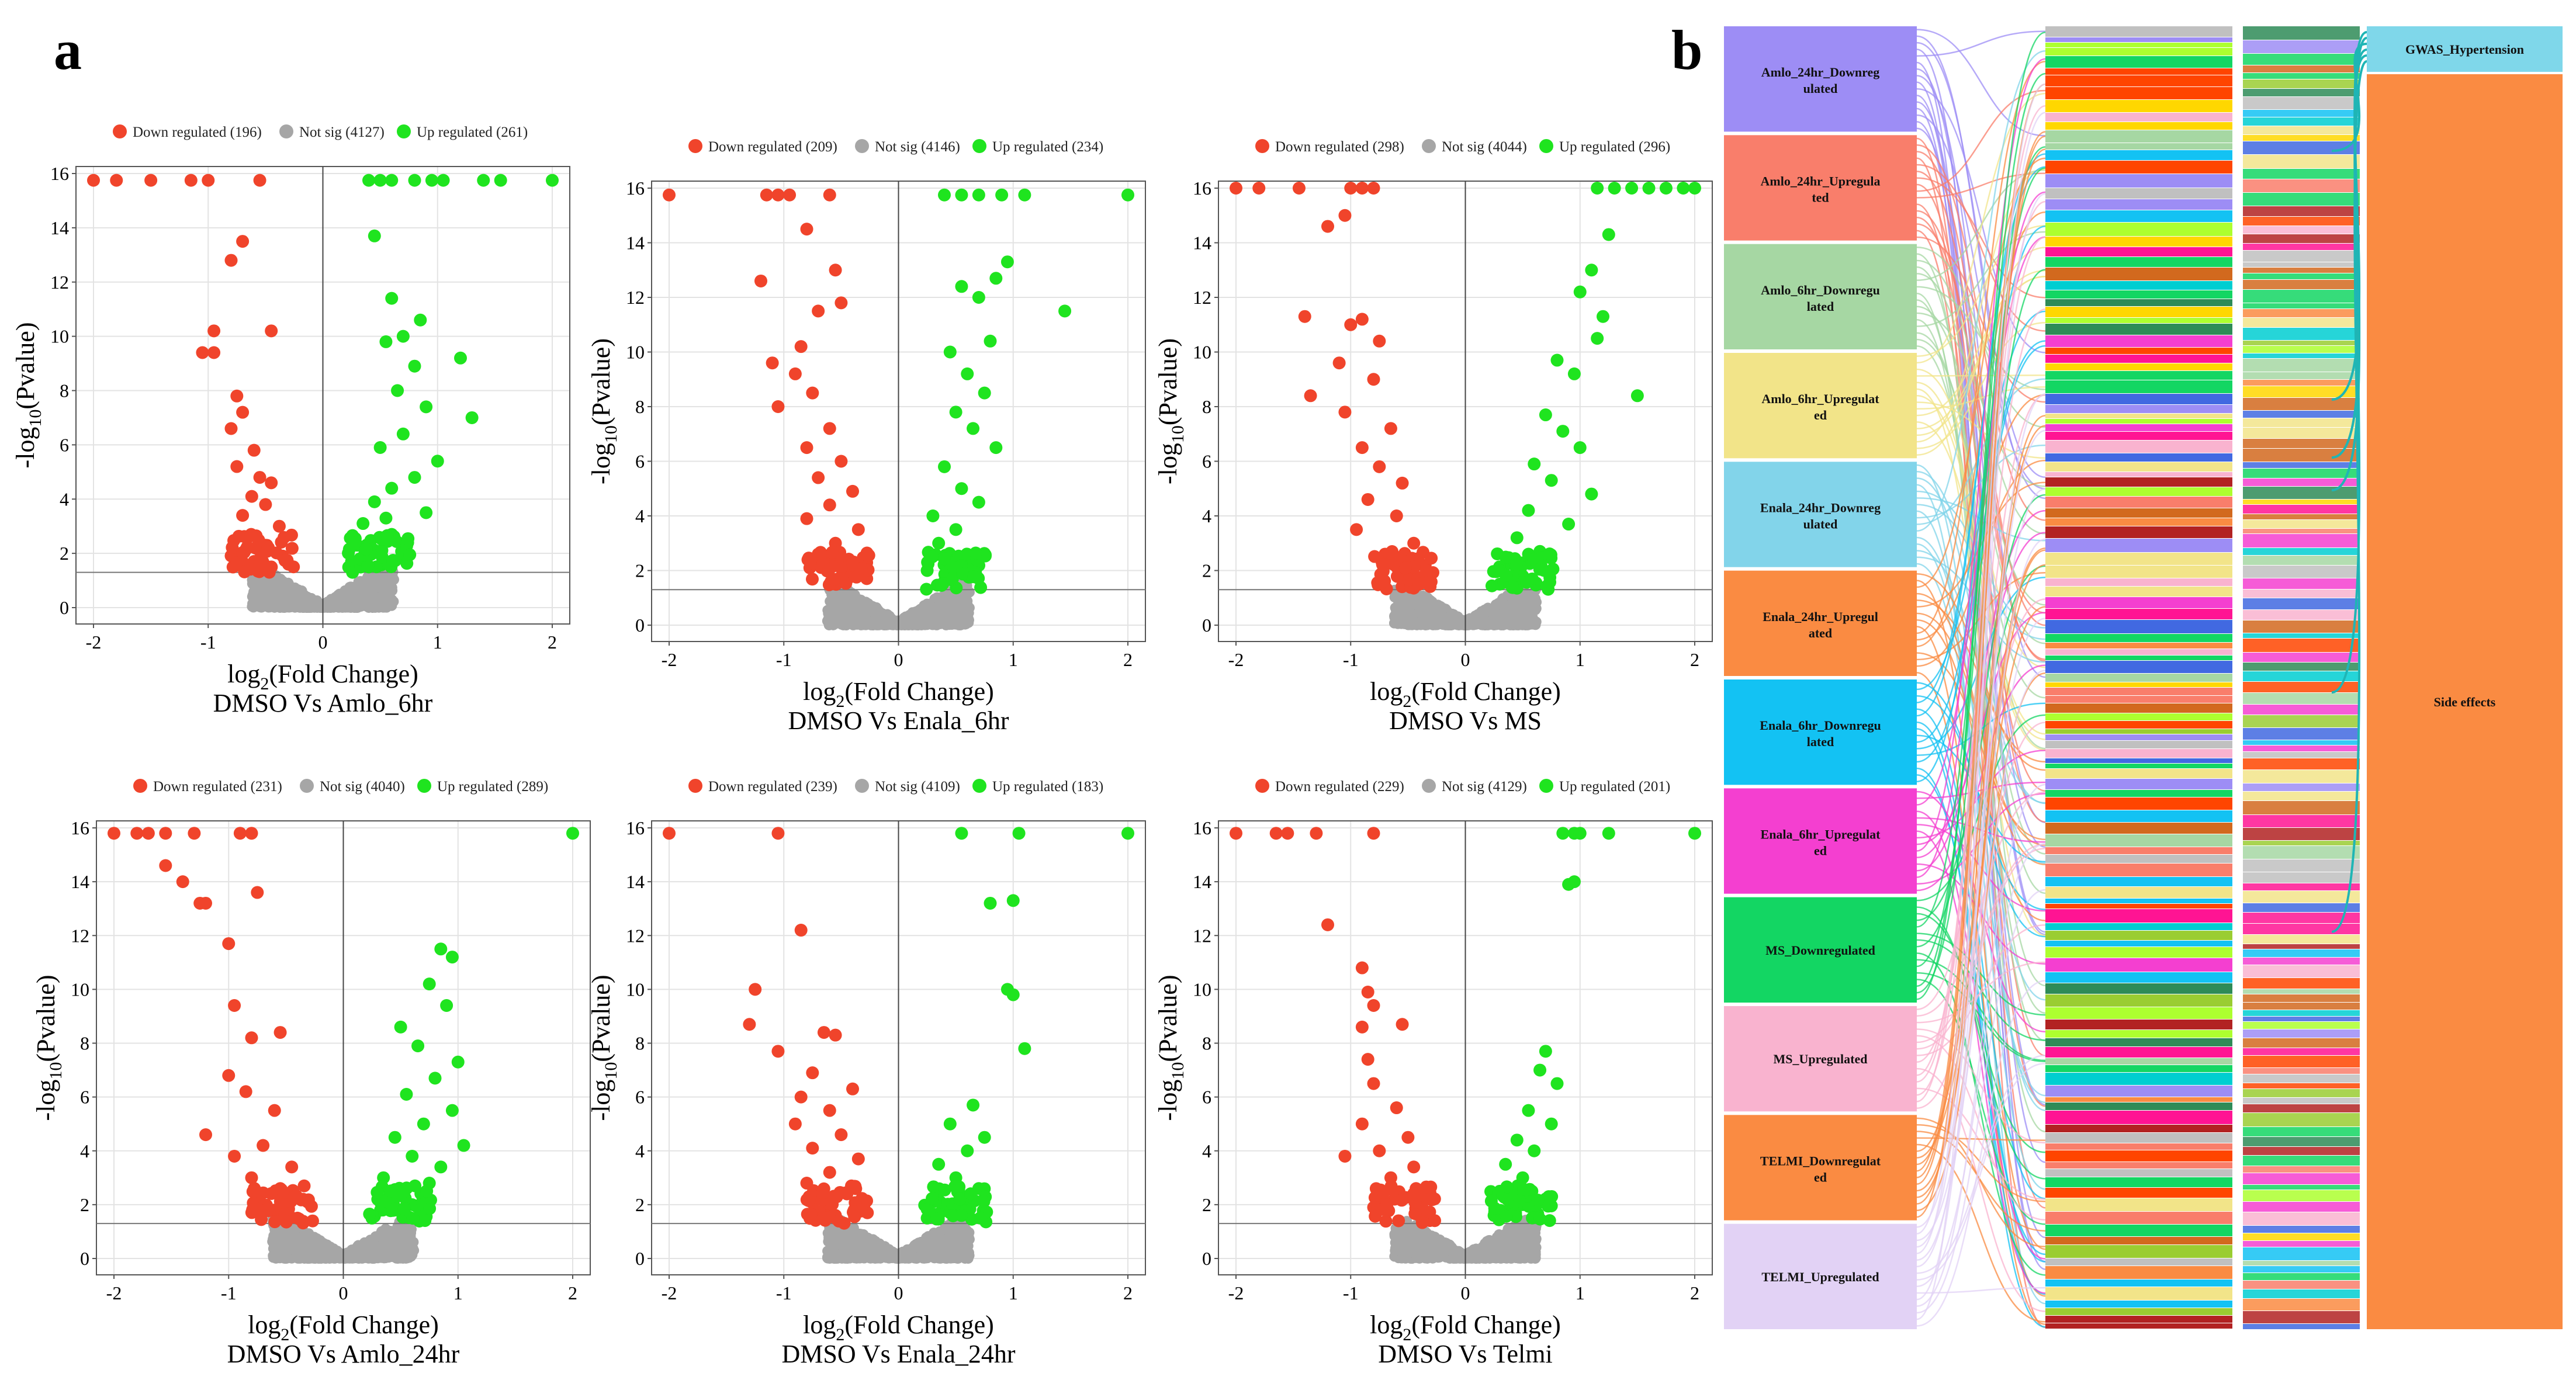  Describe the element at coordinates (64, 390) in the screenshot. I see `y-tick-label: 8` at that location.